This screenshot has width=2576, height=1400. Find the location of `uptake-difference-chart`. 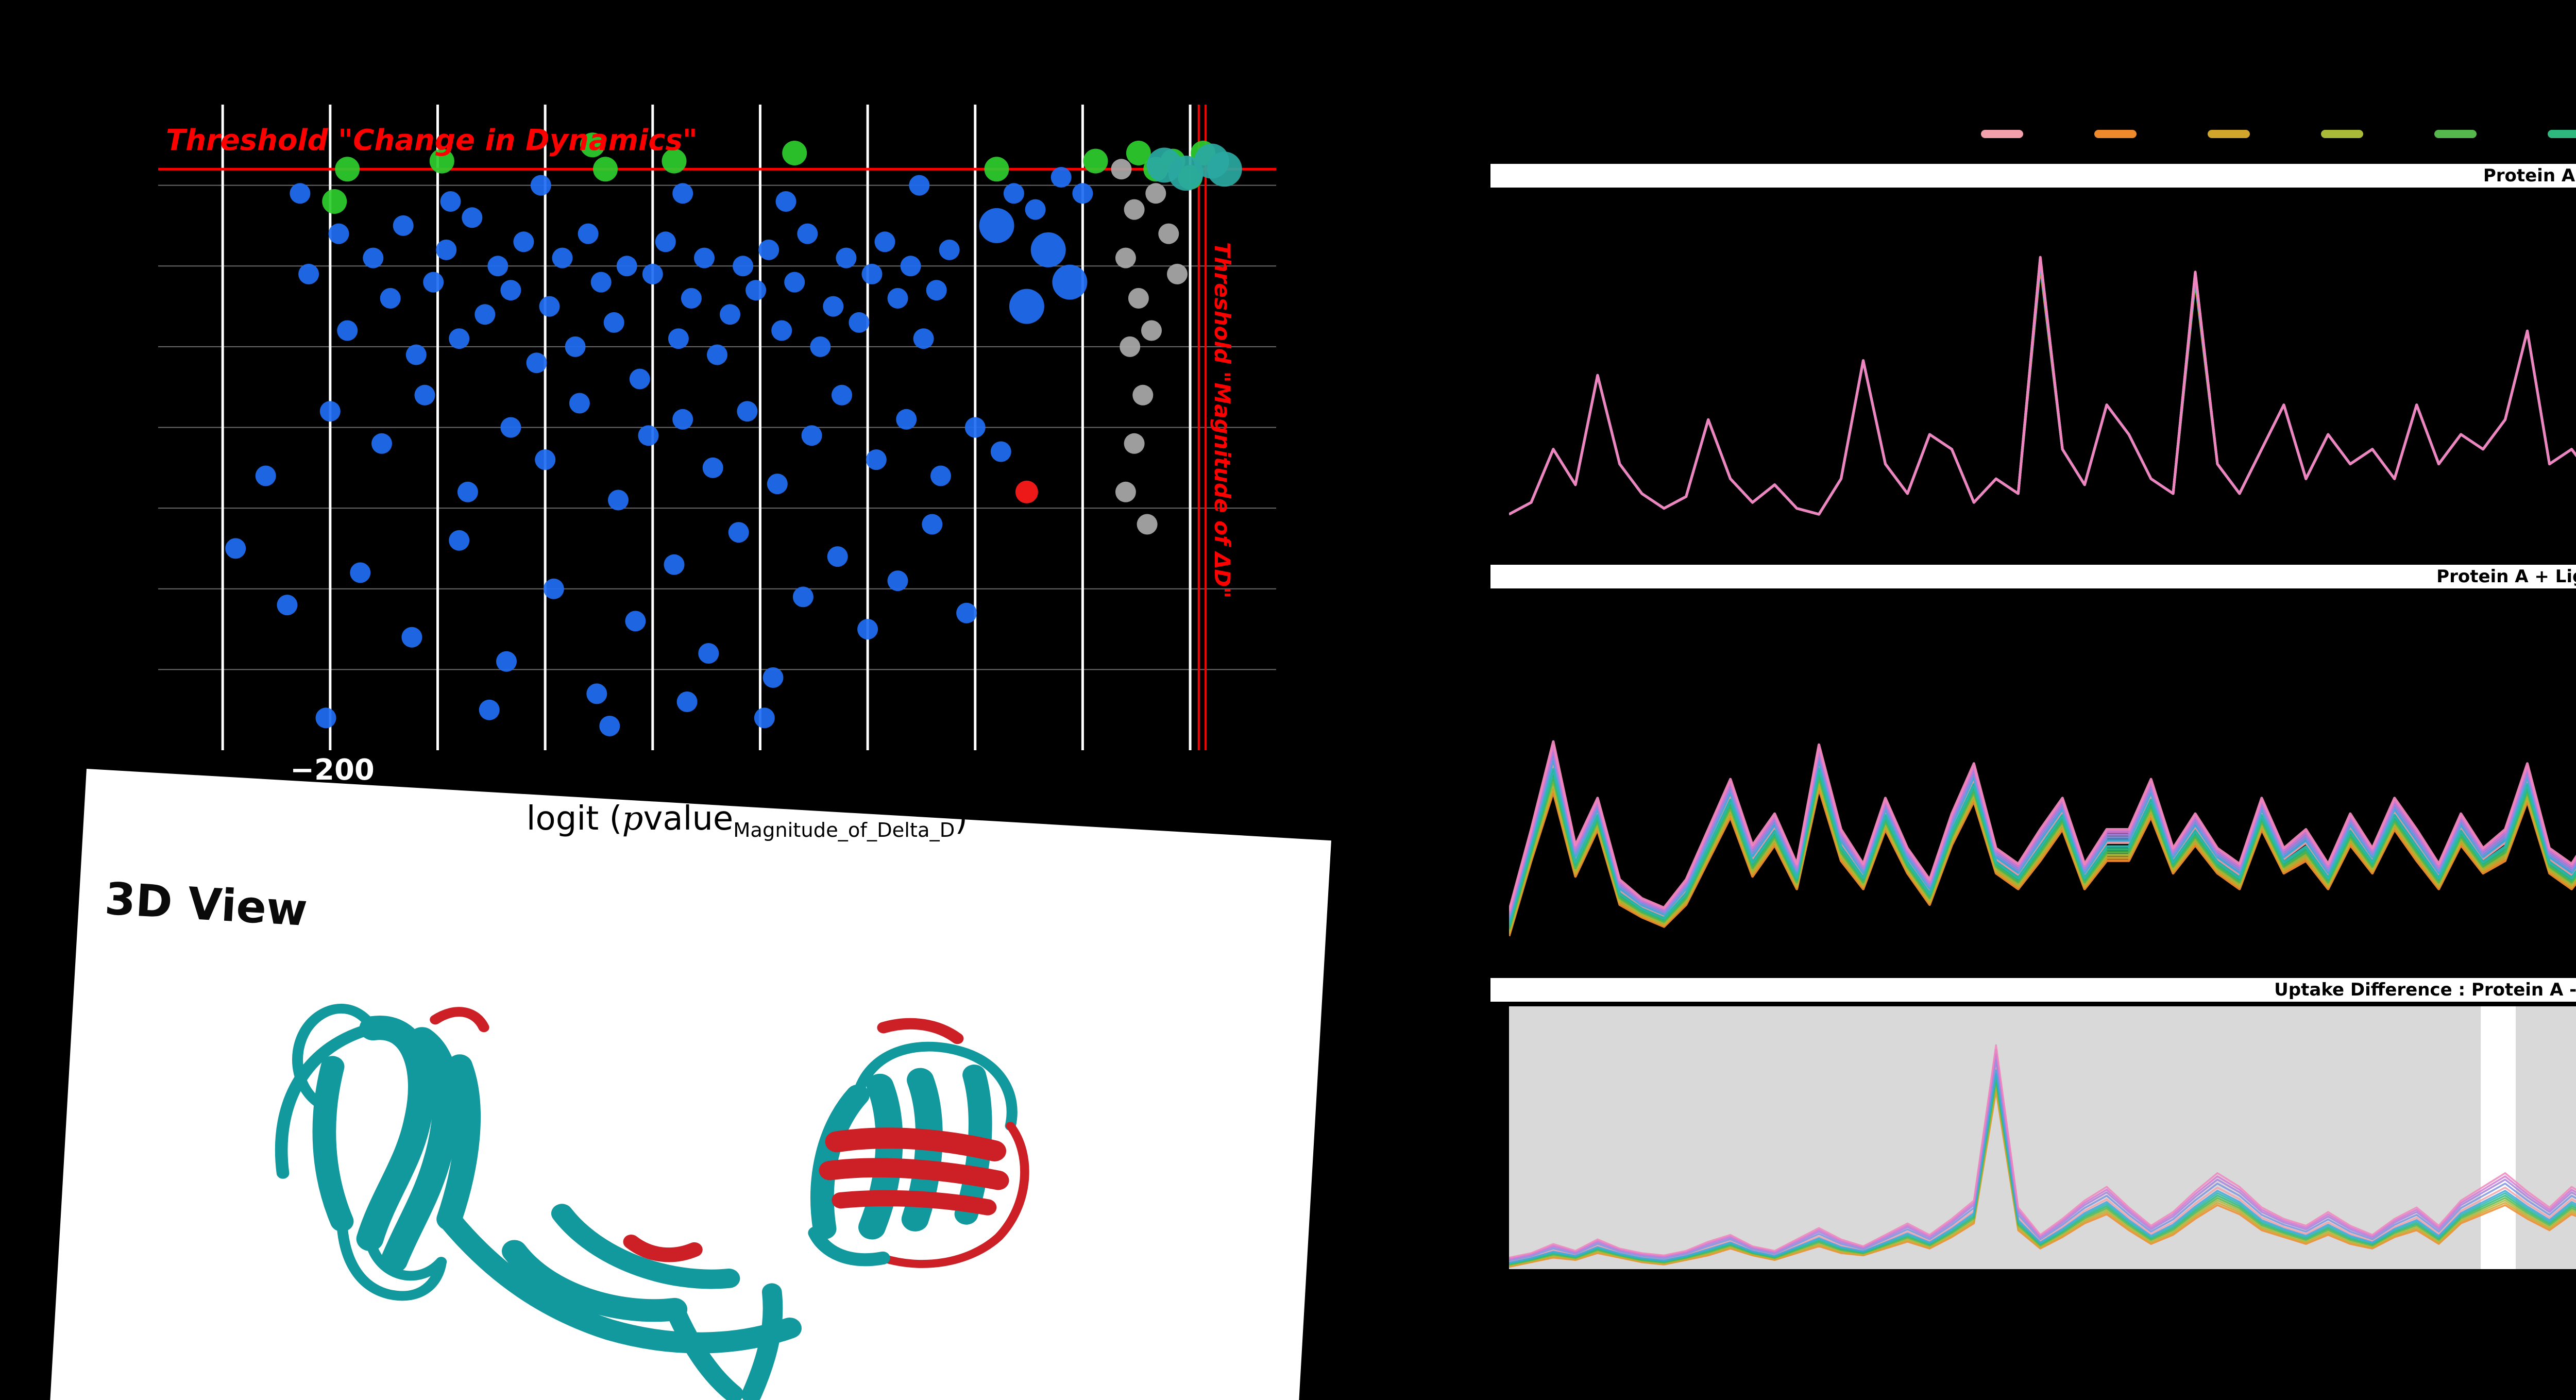

uptake-difference-chart is located at coordinates (2042, 1137).